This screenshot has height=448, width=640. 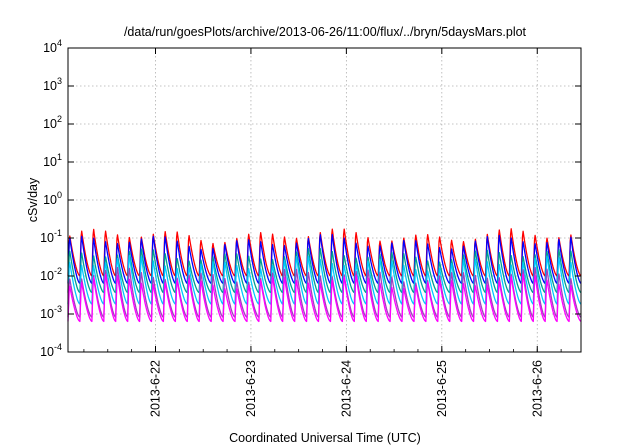 What do you see at coordinates (325, 438) in the screenshot?
I see `x-axis-label: Coordinated Universal Time (UTC)` at bounding box center [325, 438].